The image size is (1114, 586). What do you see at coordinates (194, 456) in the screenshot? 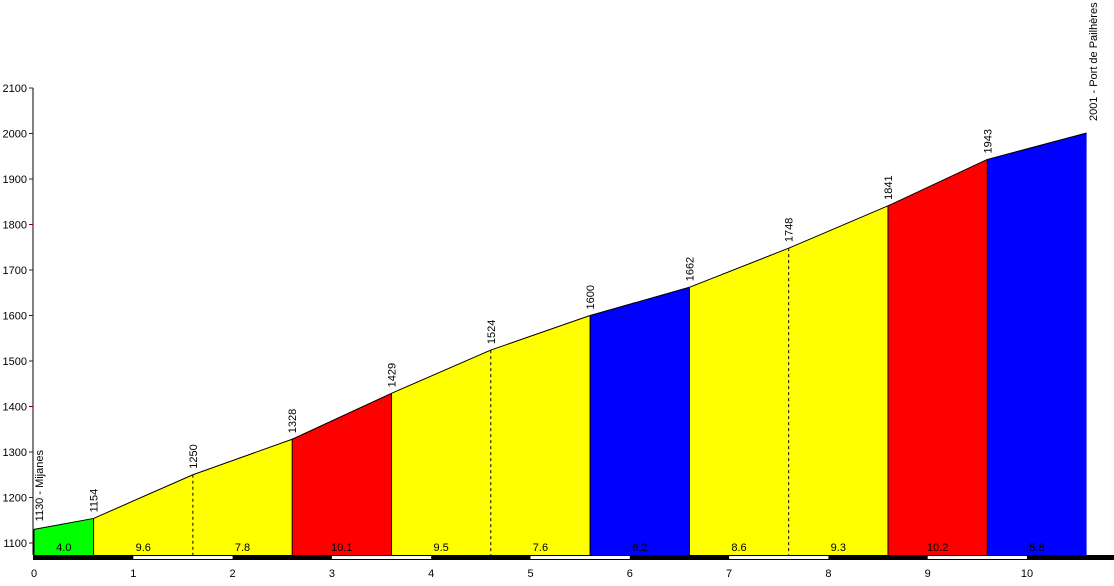
I see `altitude-label: 1250` at bounding box center [194, 456].